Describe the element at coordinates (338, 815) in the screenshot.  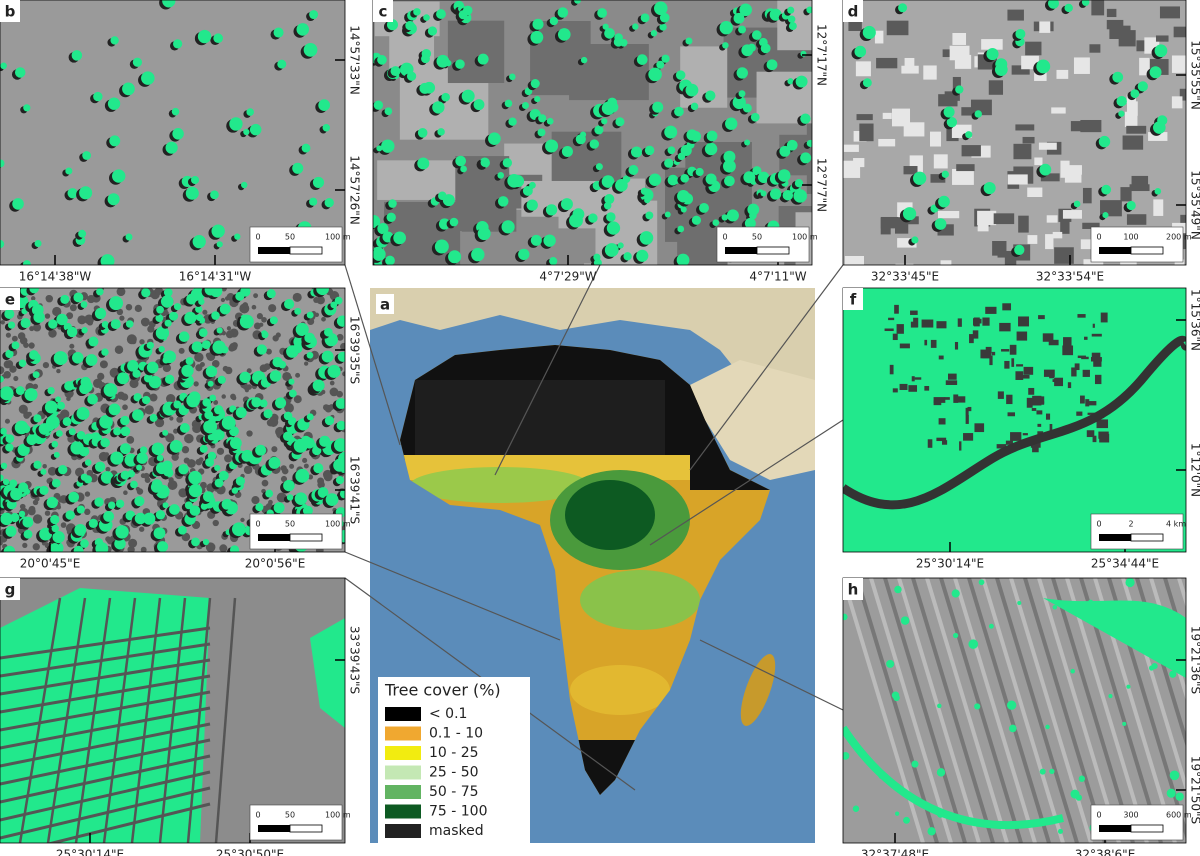
I see `scale-label: 100 m` at that location.